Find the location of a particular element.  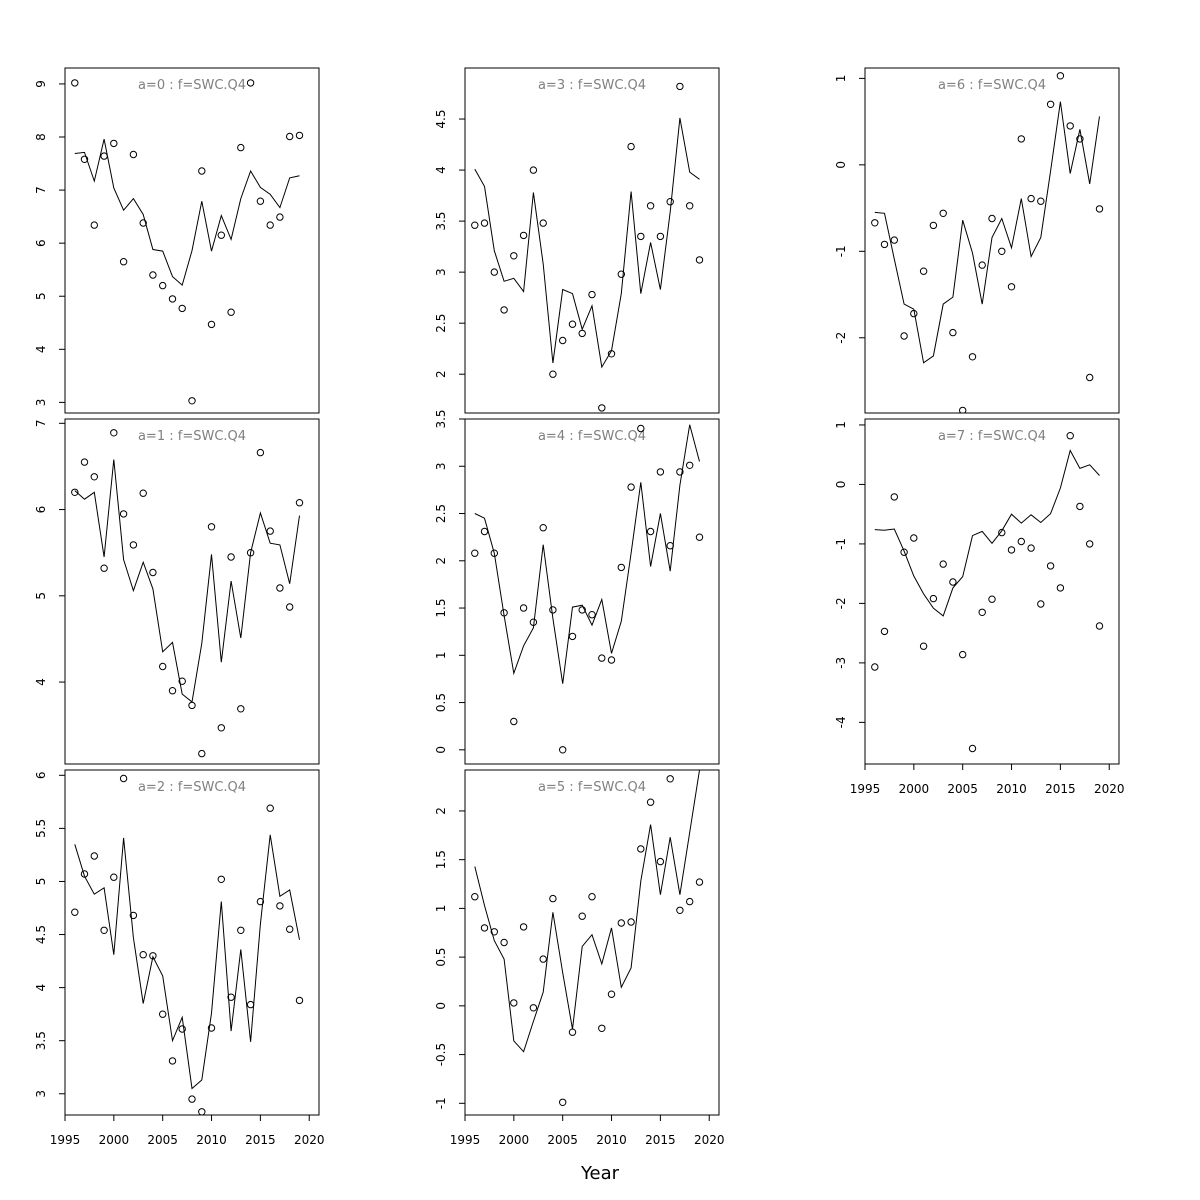

y-tick-label: 4.5 is located at coordinates (41, 934).